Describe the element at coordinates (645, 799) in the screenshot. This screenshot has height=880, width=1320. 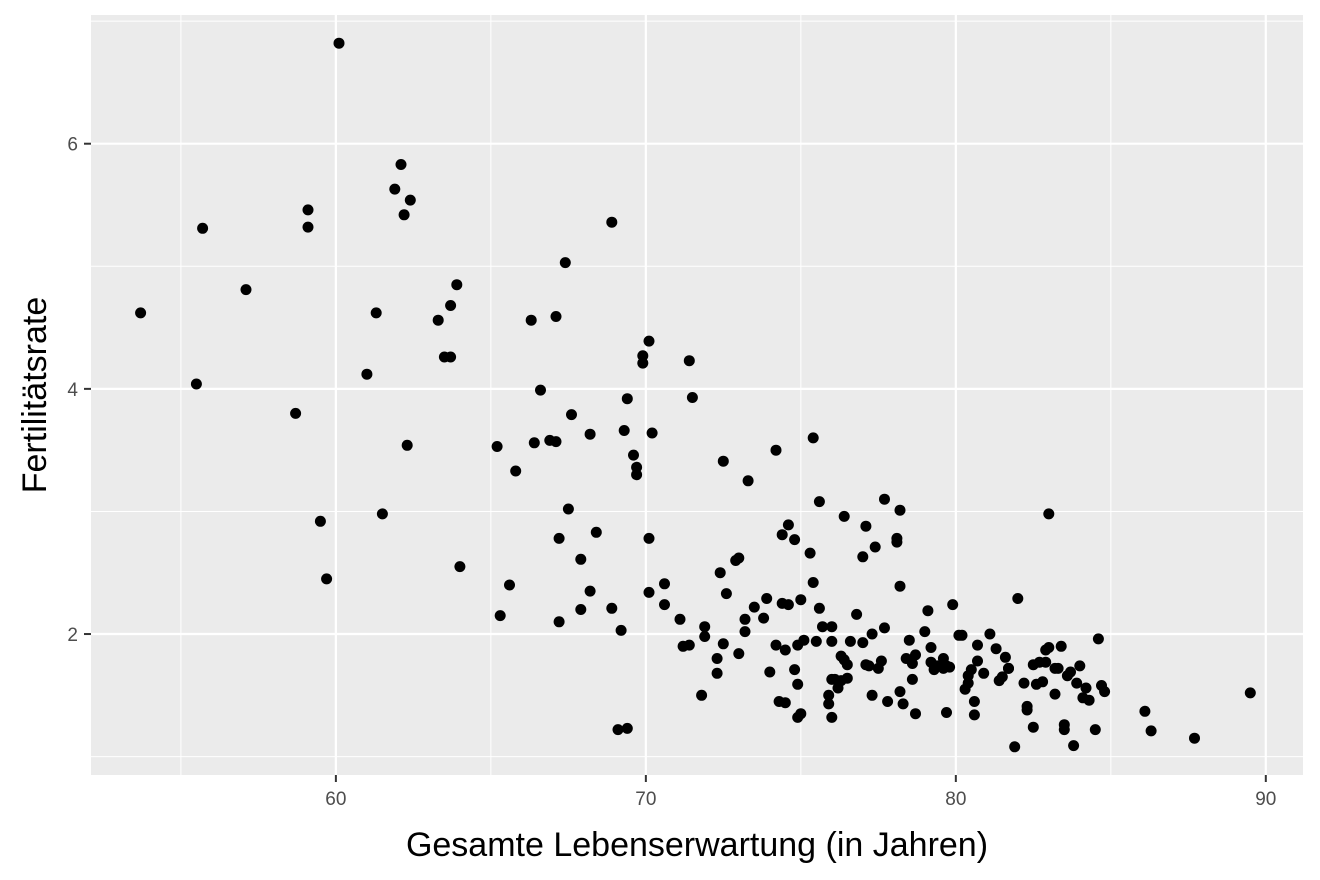
I see `x-tick-label: 70` at that location.